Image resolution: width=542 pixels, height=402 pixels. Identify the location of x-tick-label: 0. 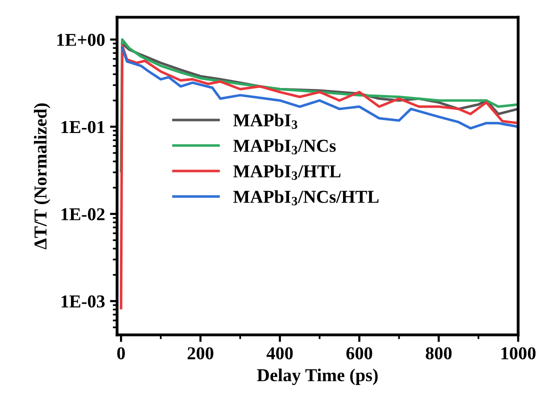
(121, 353).